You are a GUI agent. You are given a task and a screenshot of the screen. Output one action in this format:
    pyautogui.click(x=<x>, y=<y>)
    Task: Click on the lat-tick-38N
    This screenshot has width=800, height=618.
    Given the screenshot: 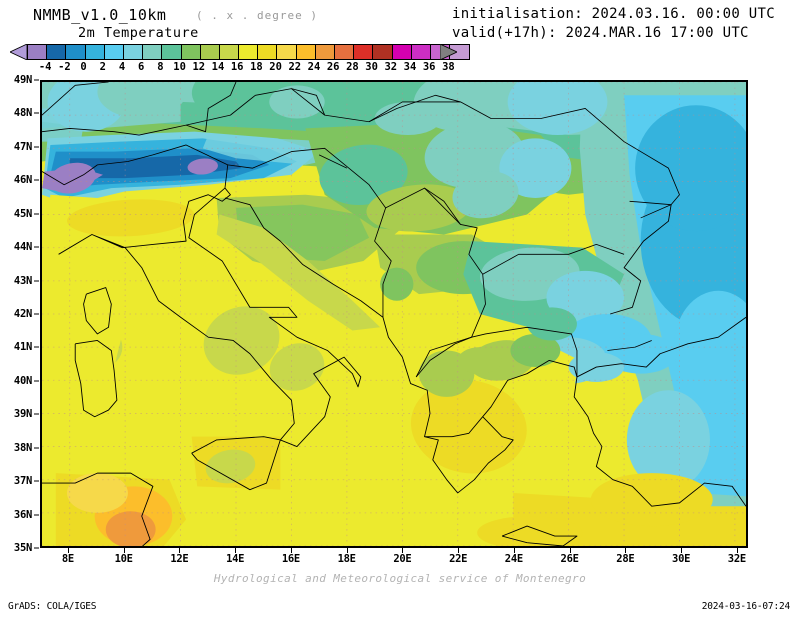 What is the action you would take?
    pyautogui.click(x=36, y=448)
    